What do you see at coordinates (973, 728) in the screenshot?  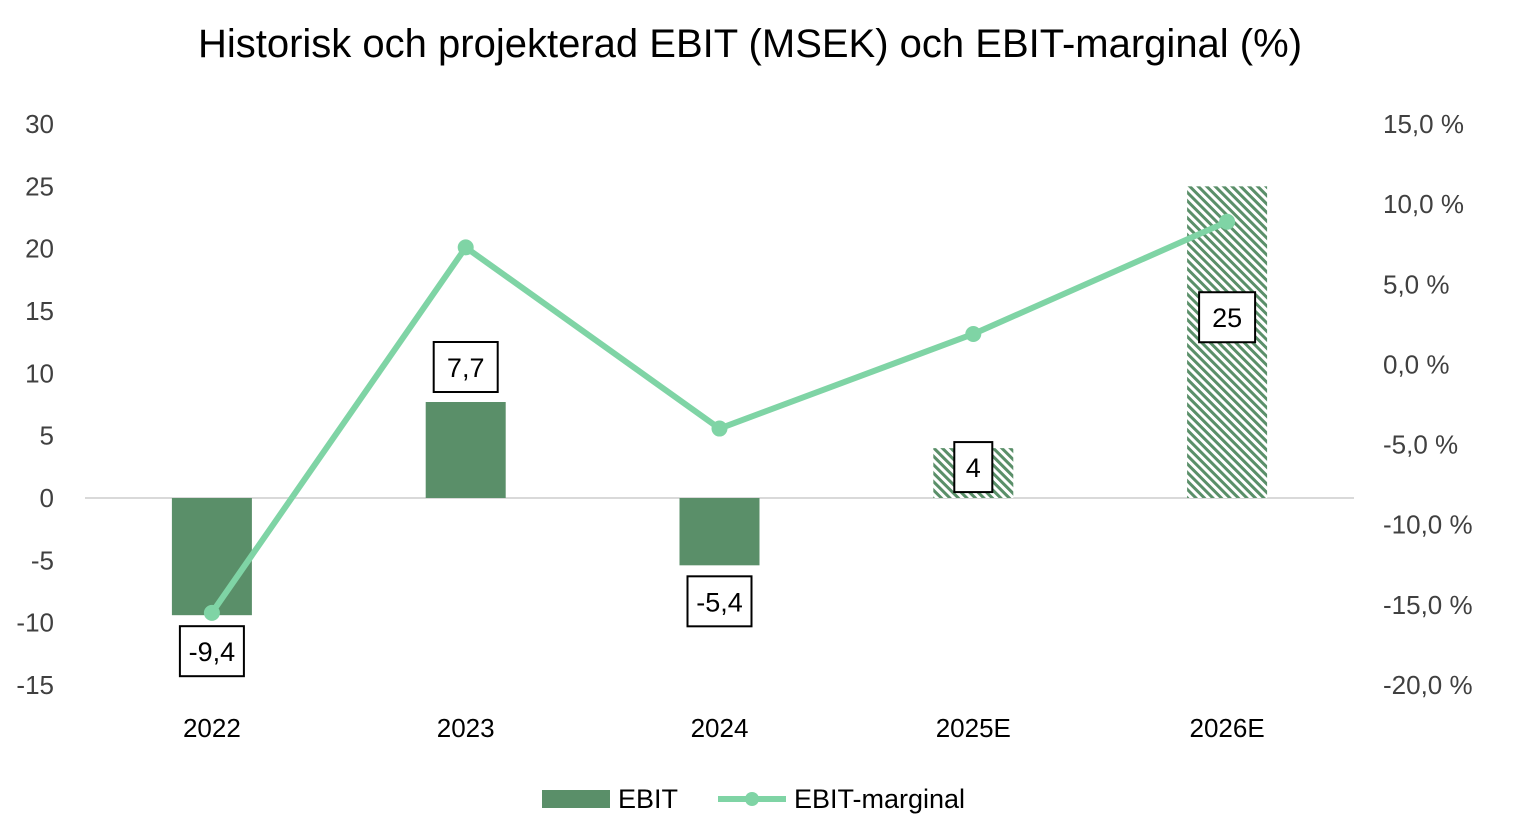 I see `x-tick-label: 2025E` at bounding box center [973, 728].